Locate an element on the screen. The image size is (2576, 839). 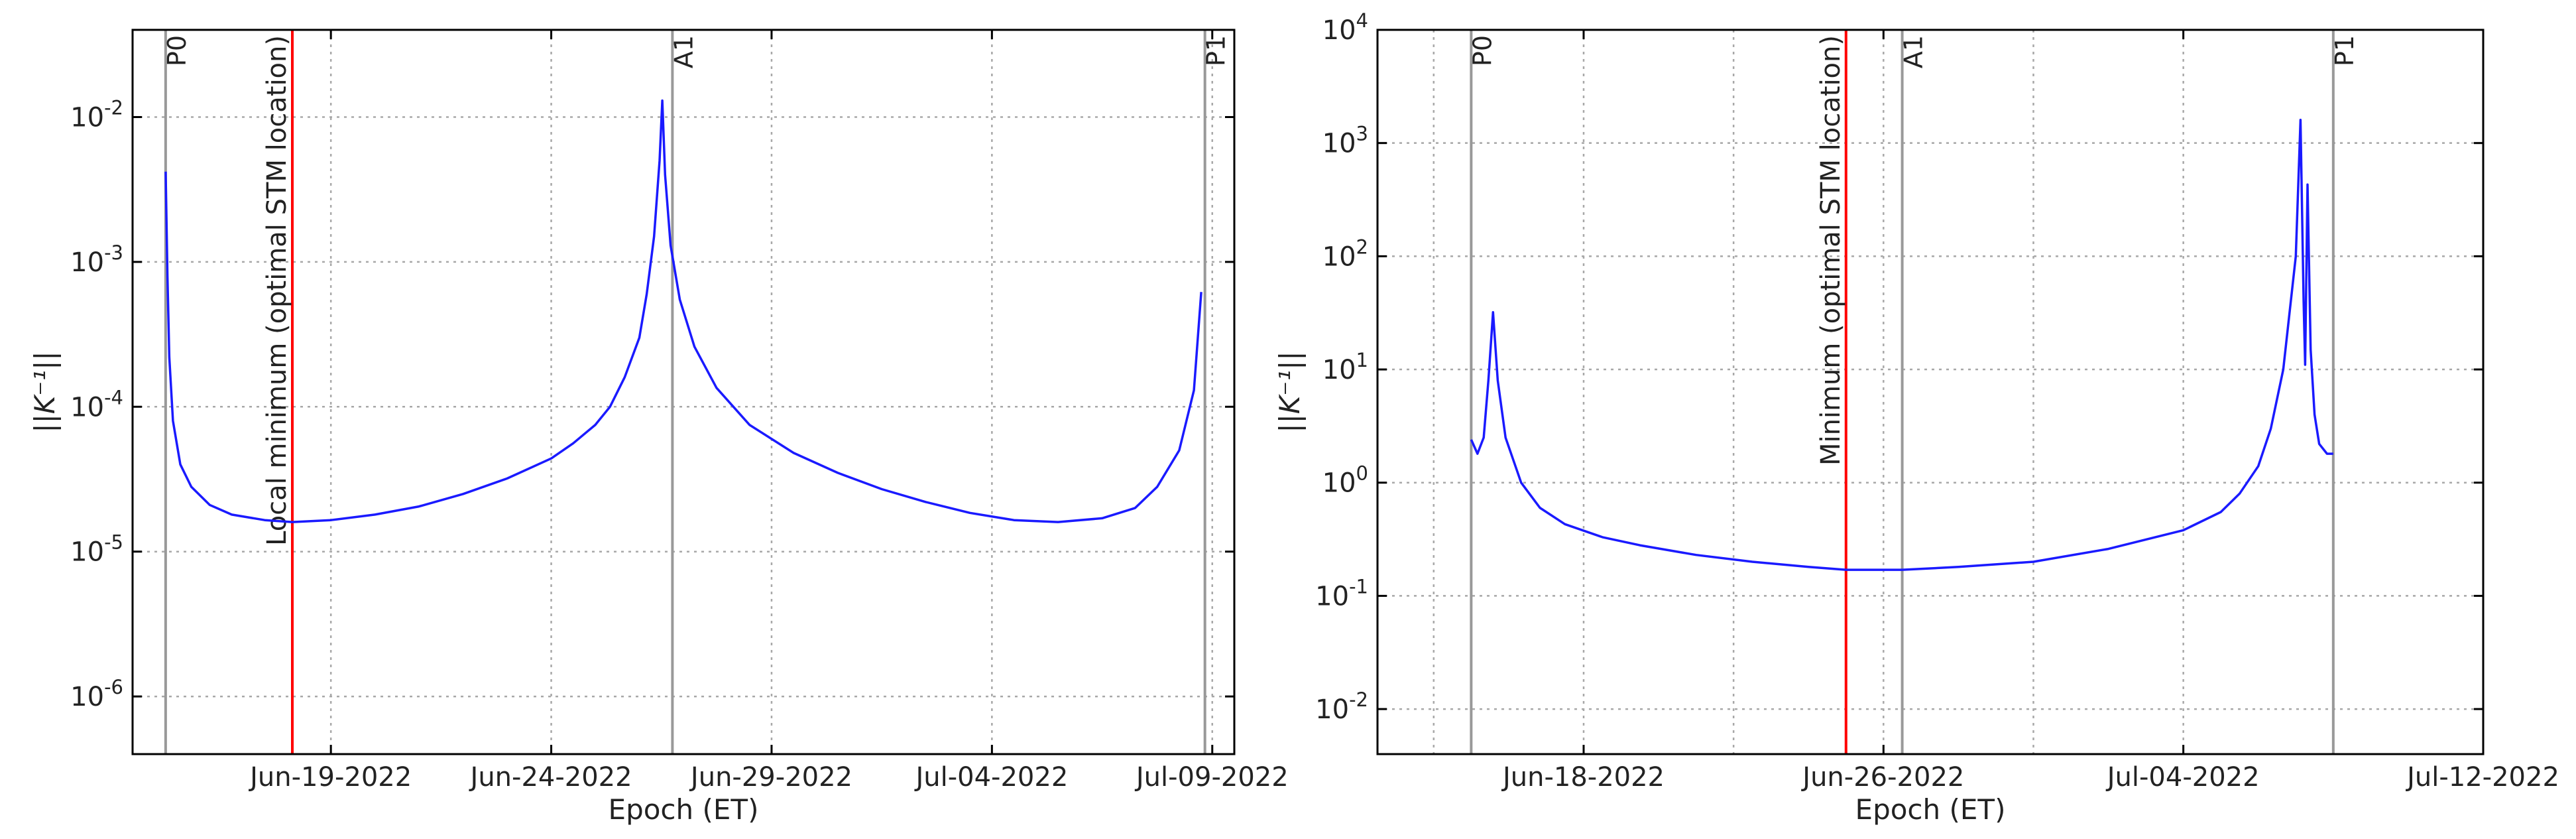
x-tick-label: Jun-24-2022 is located at coordinates (551, 777).